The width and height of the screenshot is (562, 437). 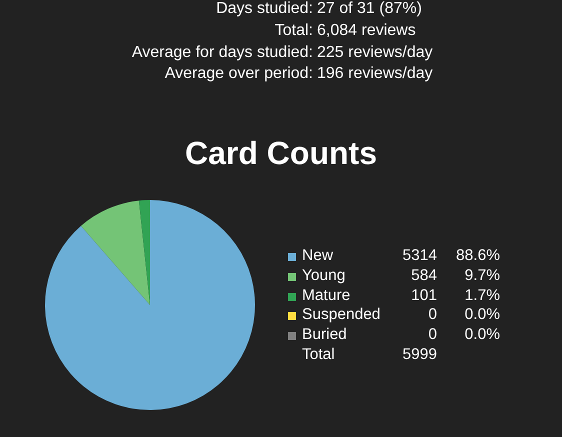 I want to click on data-label: 101, so click(x=423, y=296).